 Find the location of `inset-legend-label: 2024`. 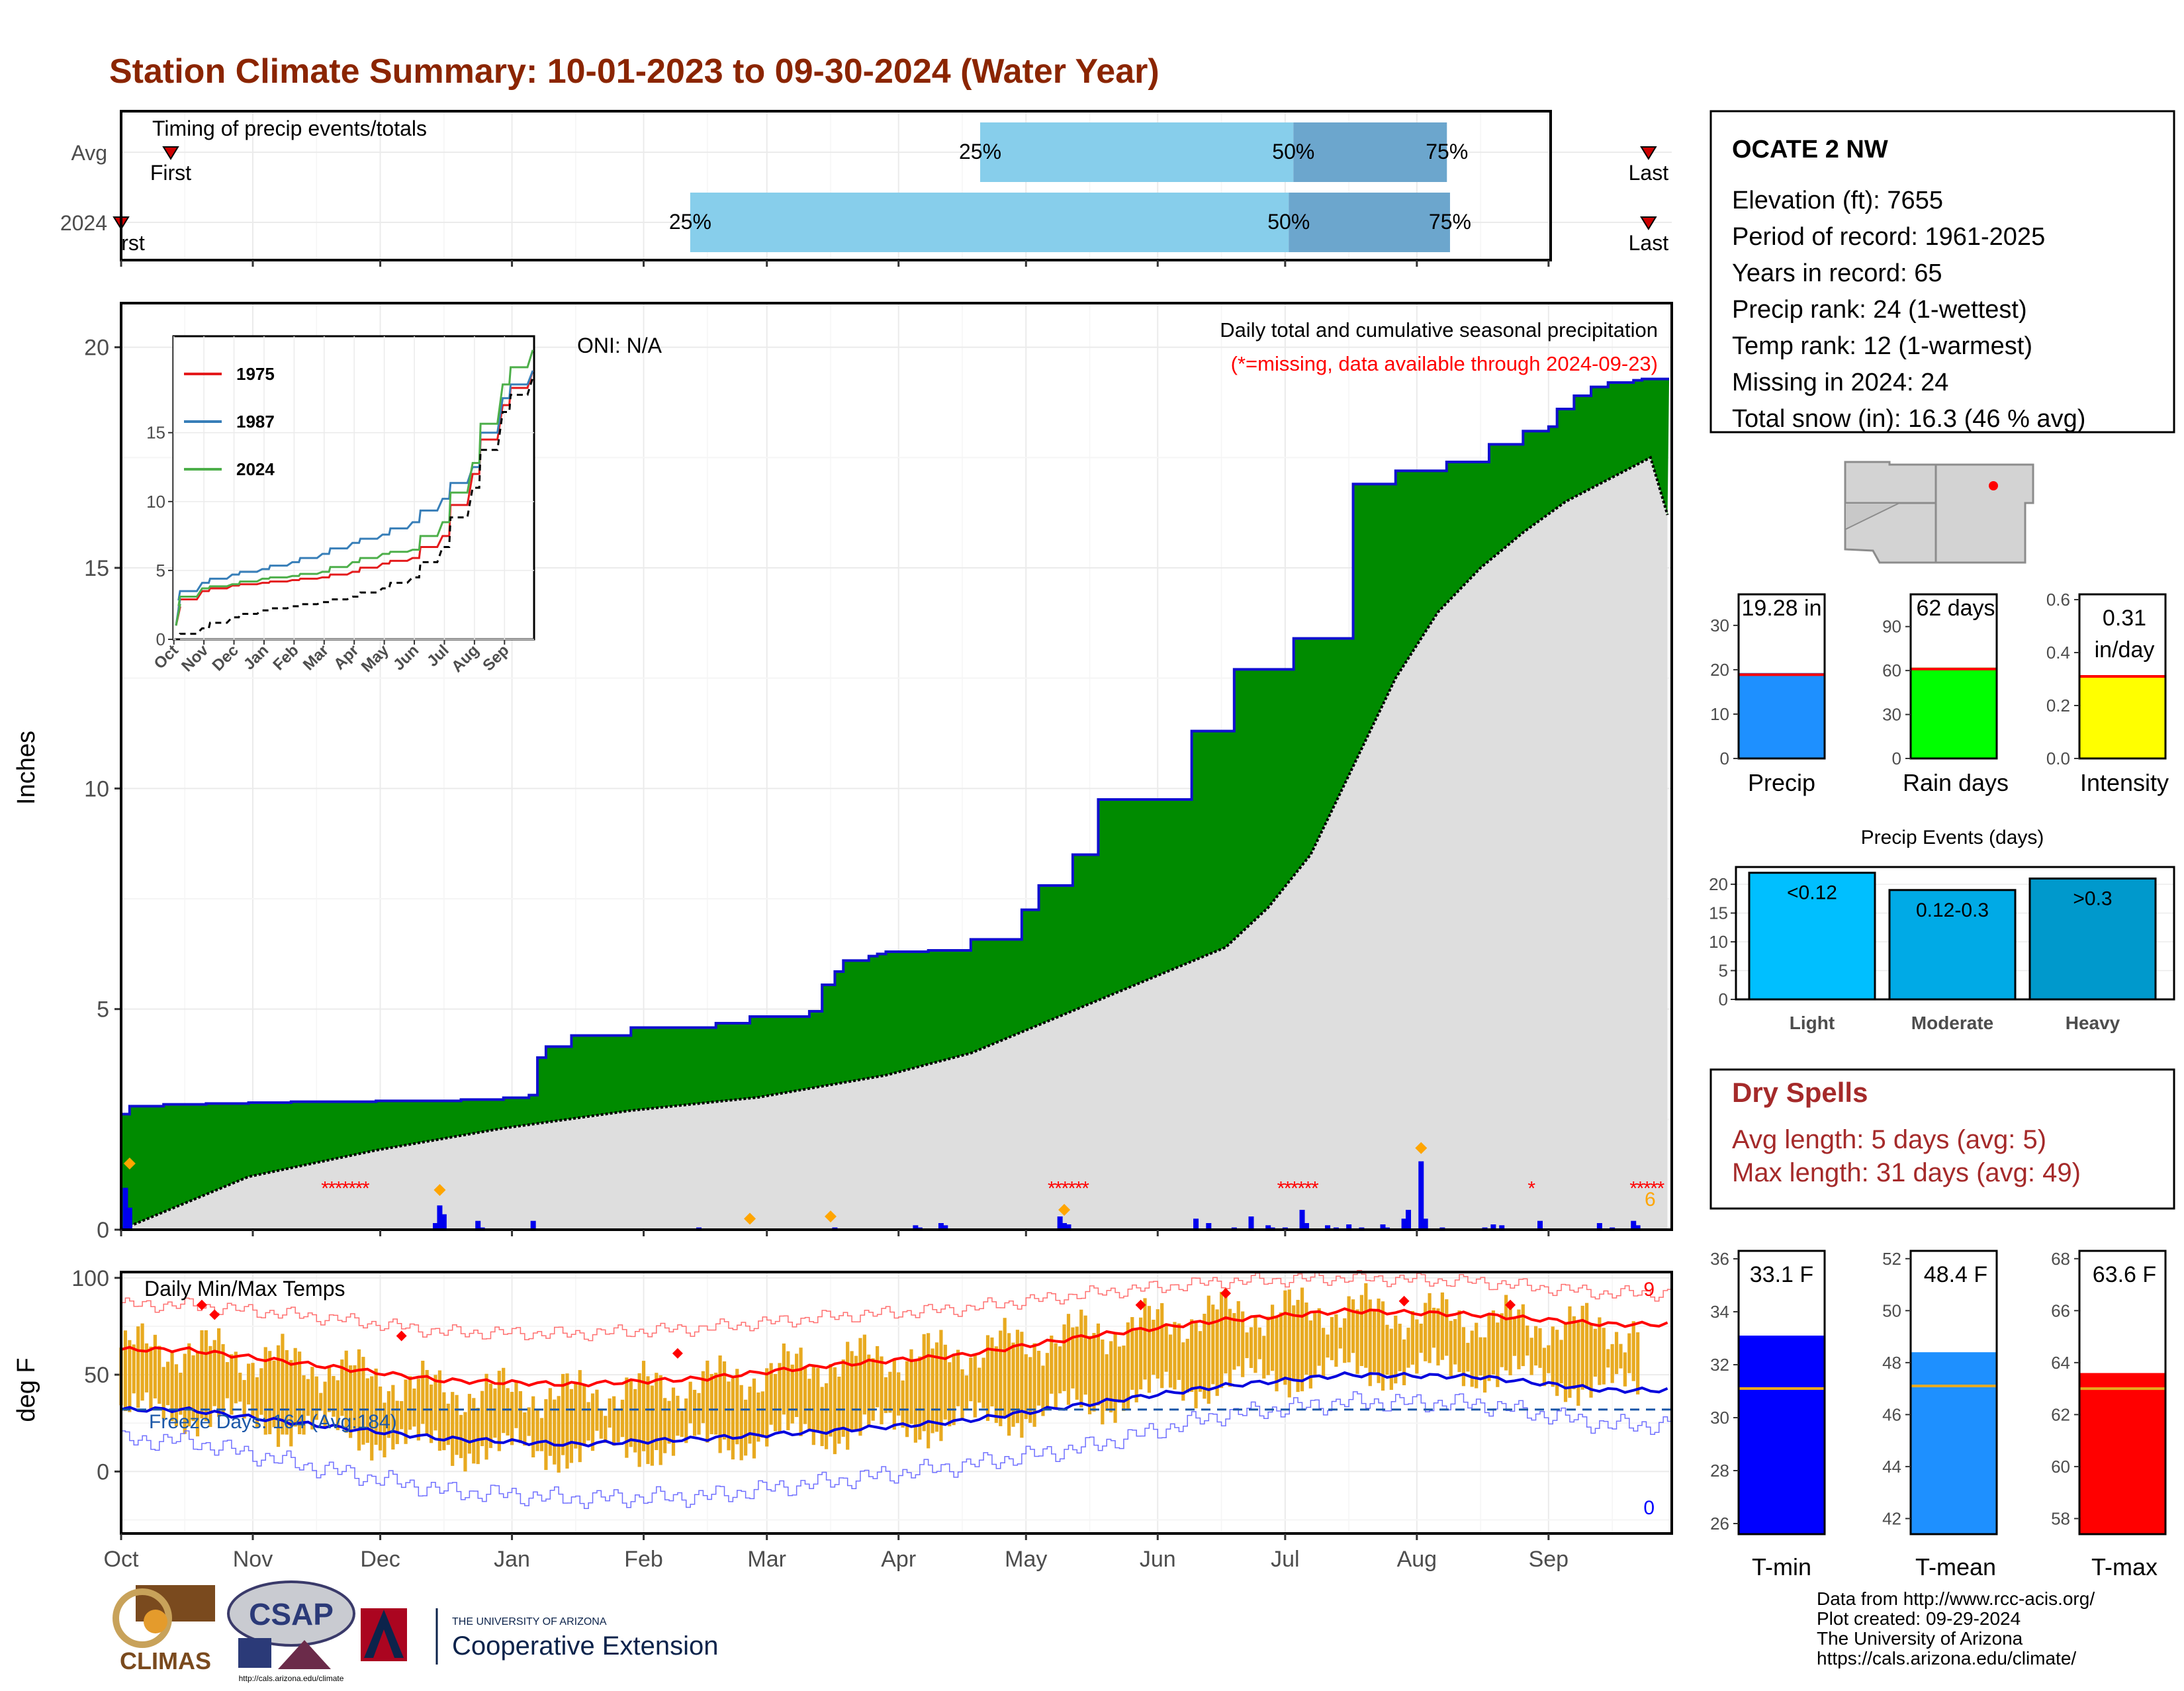

inset-legend-label: 2024 is located at coordinates (256, 469).